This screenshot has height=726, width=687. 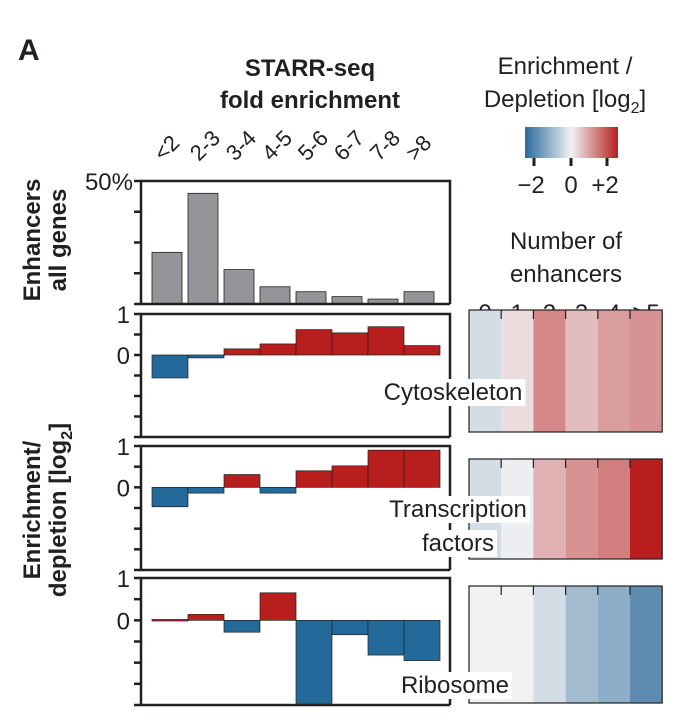 What do you see at coordinates (32, 509) in the screenshot?
I see `svg-text: Enrichment/` at bounding box center [32, 509].